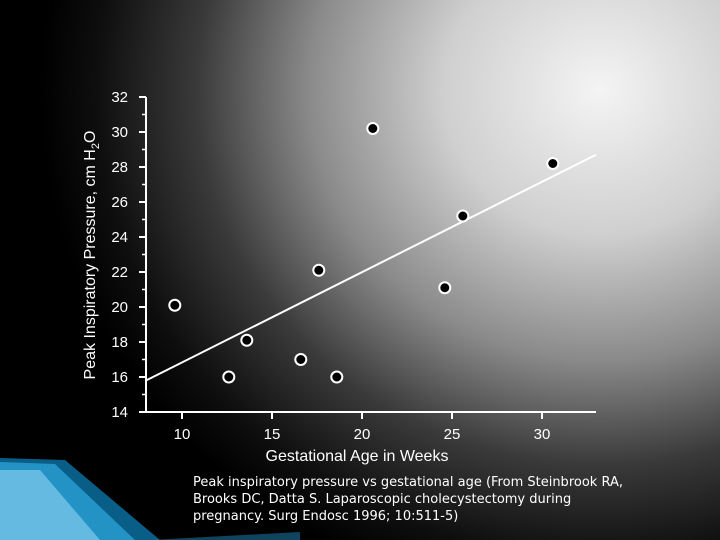 This screenshot has height=540, width=720. Describe the element at coordinates (119, 377) in the screenshot. I see `y-tick-label: 16` at that location.